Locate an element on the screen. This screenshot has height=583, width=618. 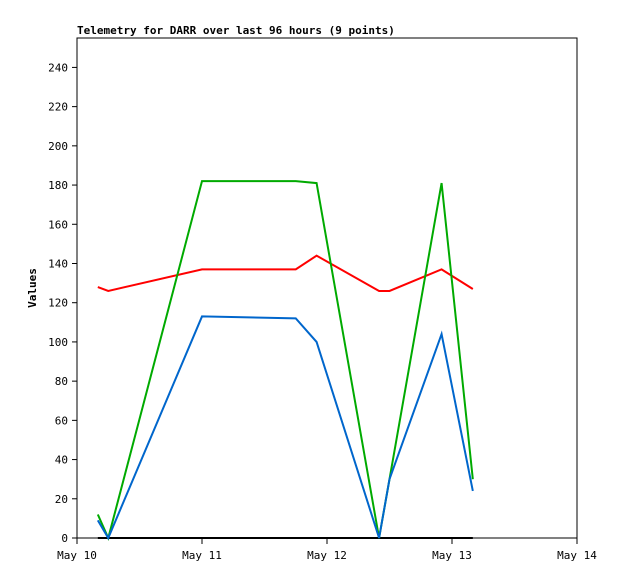
y-tick-label: 20 is located at coordinates (61, 499).